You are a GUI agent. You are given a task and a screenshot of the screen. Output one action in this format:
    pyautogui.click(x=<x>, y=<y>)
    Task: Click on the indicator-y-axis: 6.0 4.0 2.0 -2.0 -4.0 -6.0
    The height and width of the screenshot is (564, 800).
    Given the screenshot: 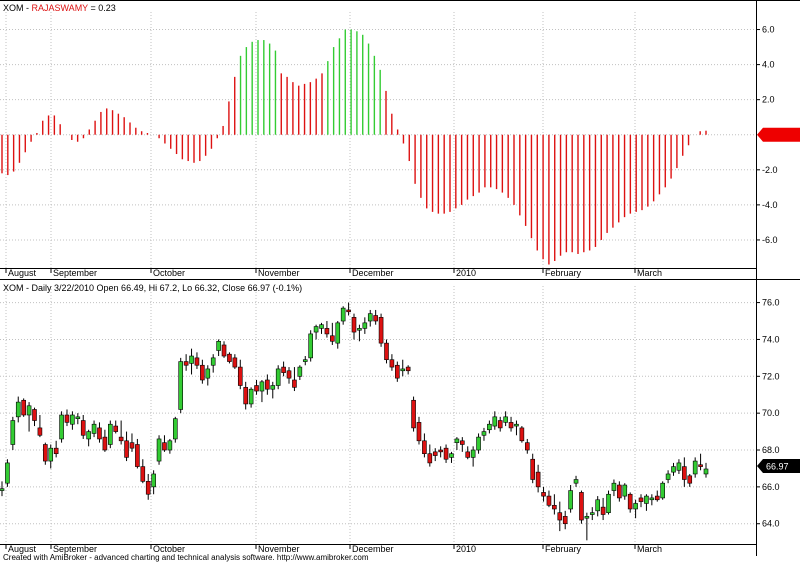 What is the action you would take?
    pyautogui.click(x=767, y=135)
    